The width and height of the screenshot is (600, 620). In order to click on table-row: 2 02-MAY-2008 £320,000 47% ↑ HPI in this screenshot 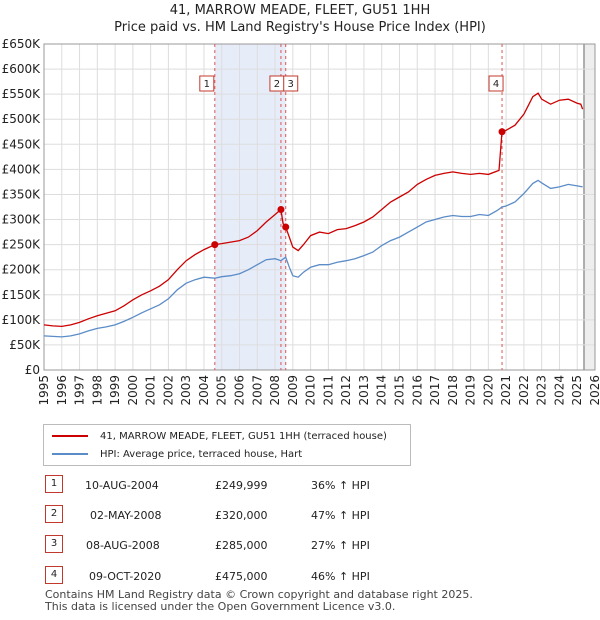, I will do `click(300, 516)`.